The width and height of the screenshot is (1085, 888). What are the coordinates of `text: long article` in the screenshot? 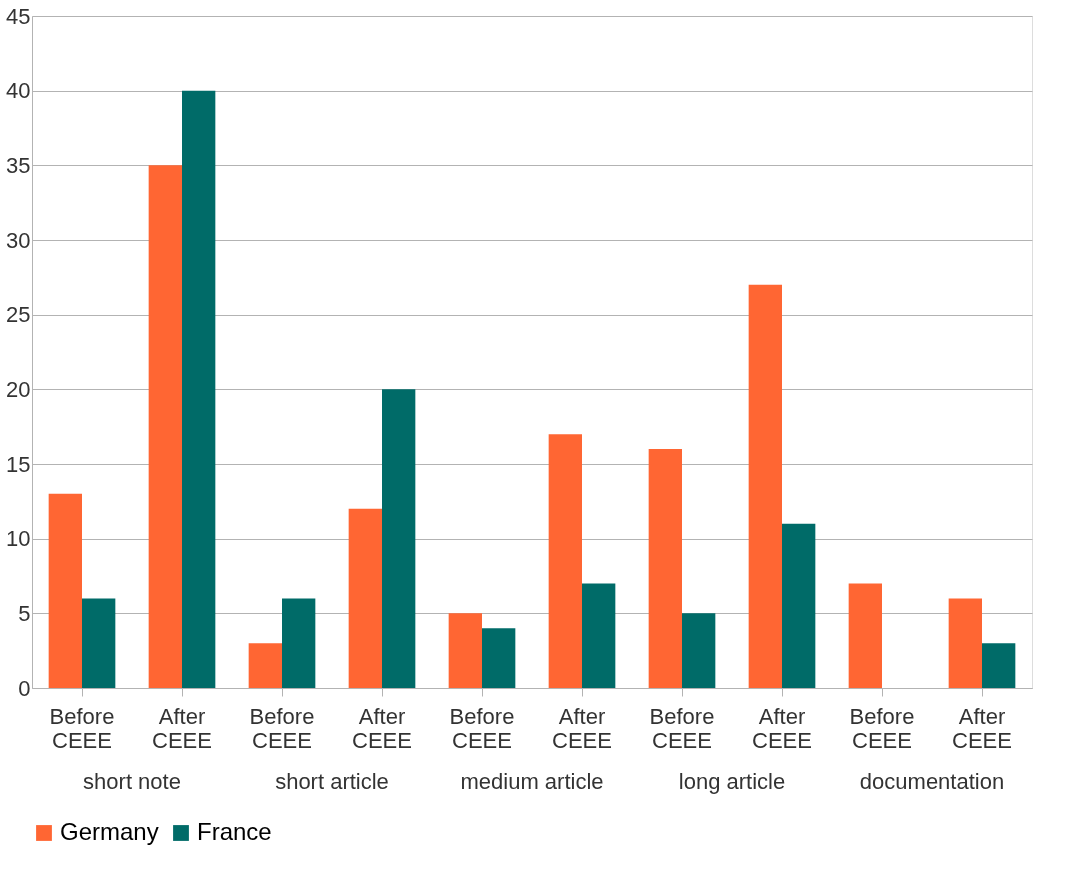 It's located at (732, 781).